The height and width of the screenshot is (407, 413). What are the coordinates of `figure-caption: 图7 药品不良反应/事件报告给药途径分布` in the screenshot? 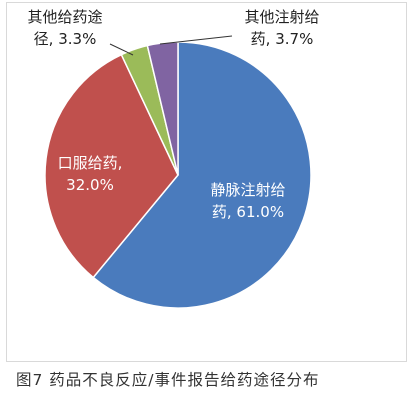 It's located at (168, 380).